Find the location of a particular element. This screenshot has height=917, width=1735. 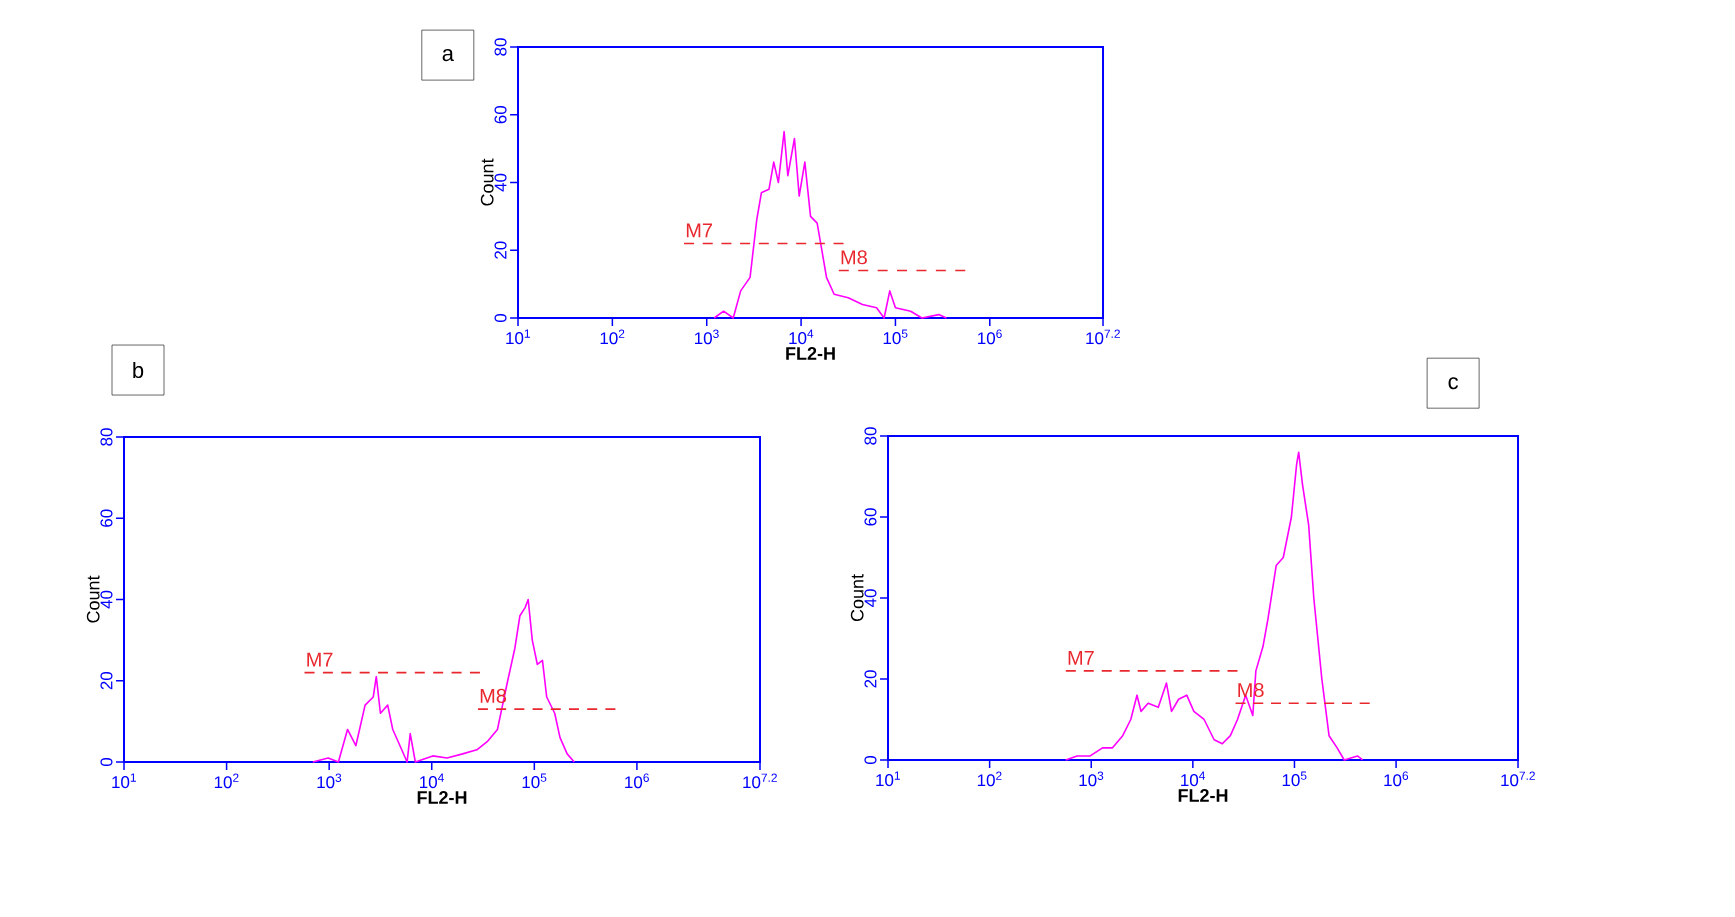

chart-title: b is located at coordinates (138, 370).